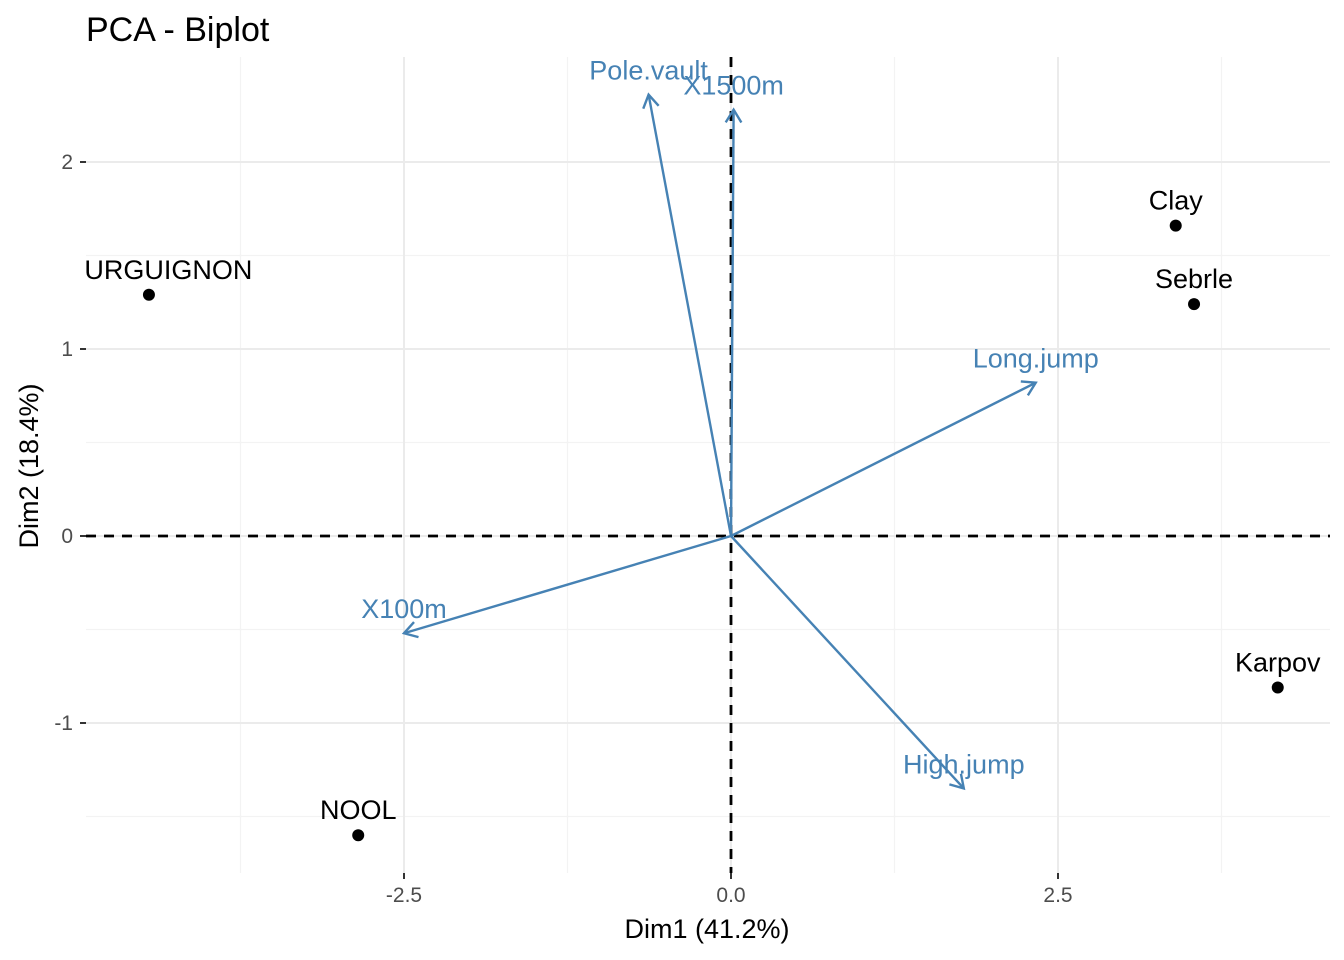 The height and width of the screenshot is (960, 1344). Describe the element at coordinates (67, 162) in the screenshot. I see `y-tick-label: 2` at that location.